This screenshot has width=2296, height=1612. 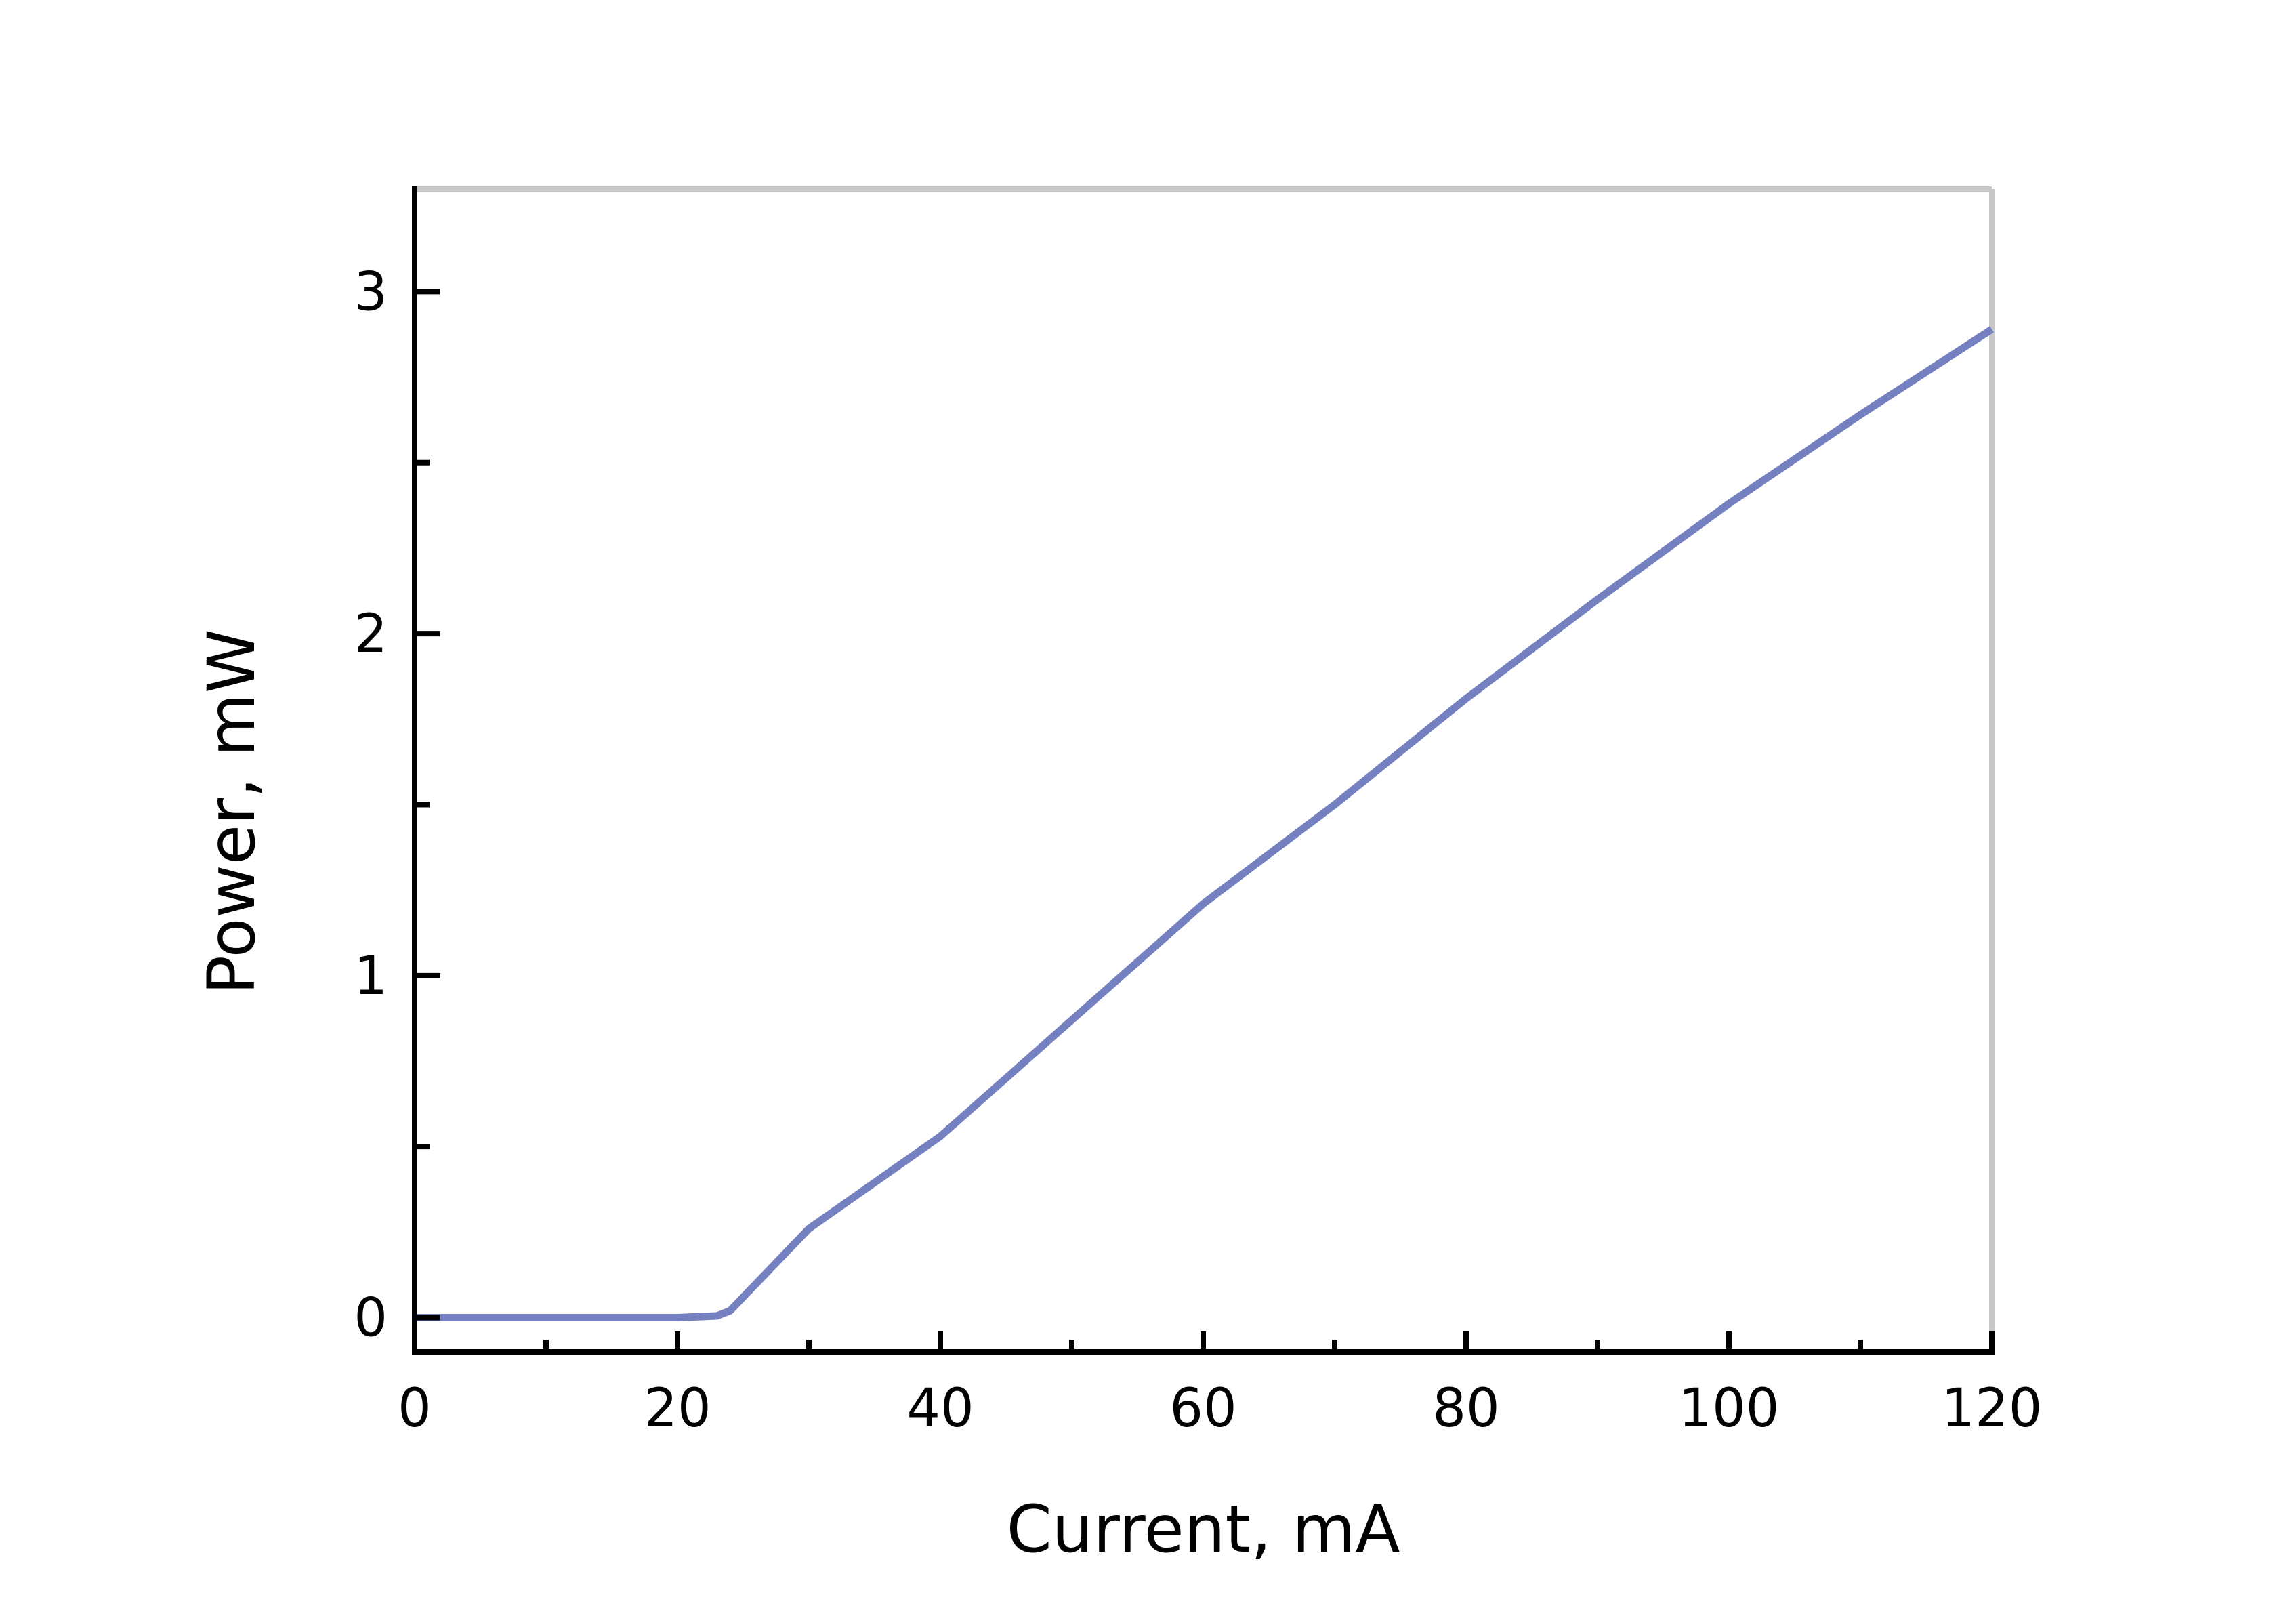 What do you see at coordinates (940, 1408) in the screenshot?
I see `x-tick-label: 40` at bounding box center [940, 1408].